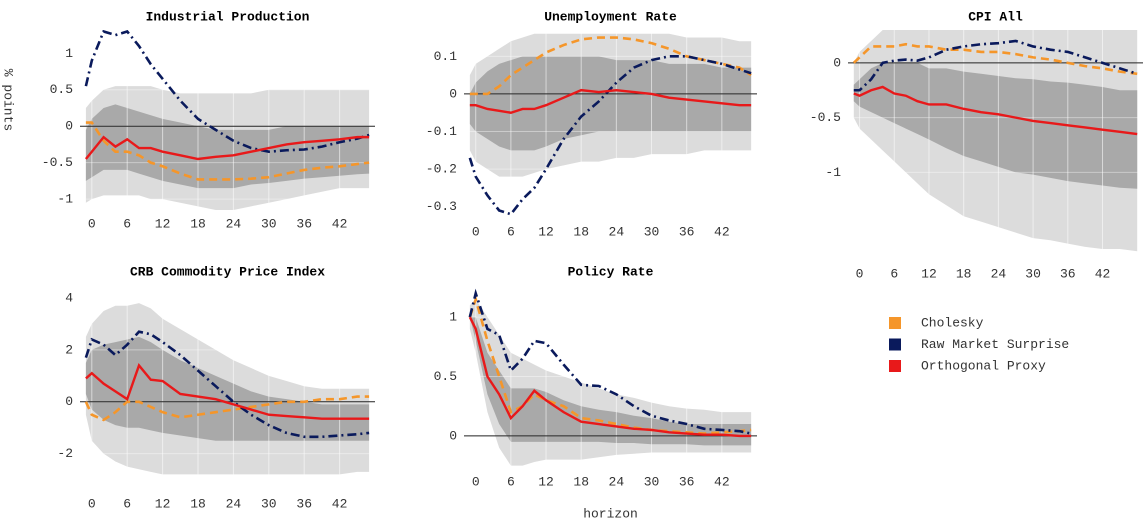 This screenshot has height=526, width=1143. Describe the element at coordinates (952, 322) in the screenshot. I see `legend-label: Cholesky` at that location.